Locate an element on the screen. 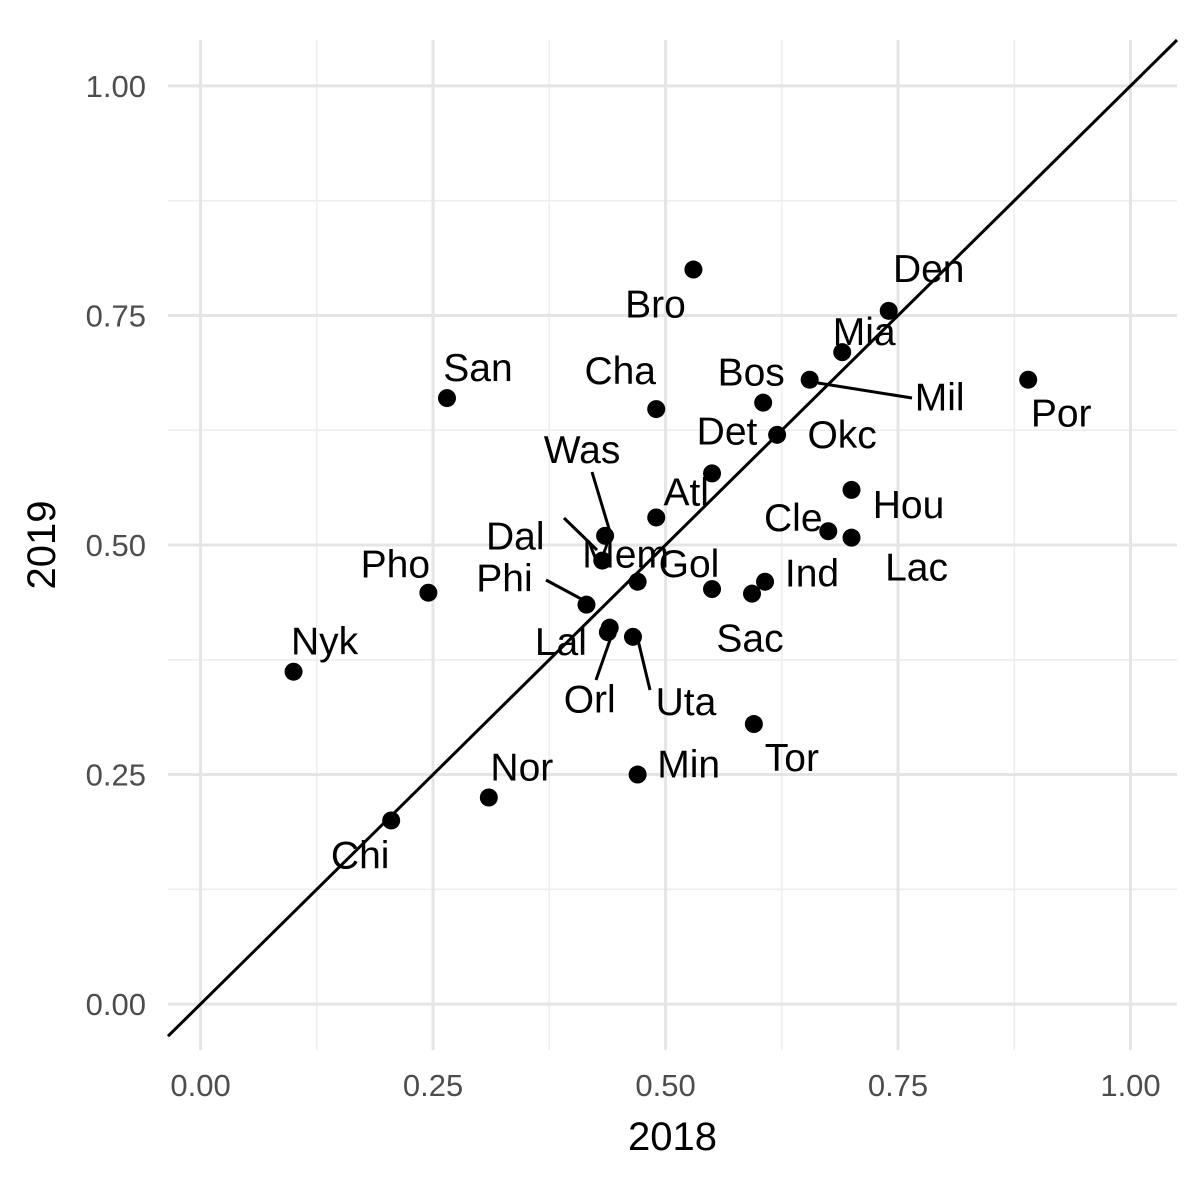  point-mem is located at coordinates (637, 581).